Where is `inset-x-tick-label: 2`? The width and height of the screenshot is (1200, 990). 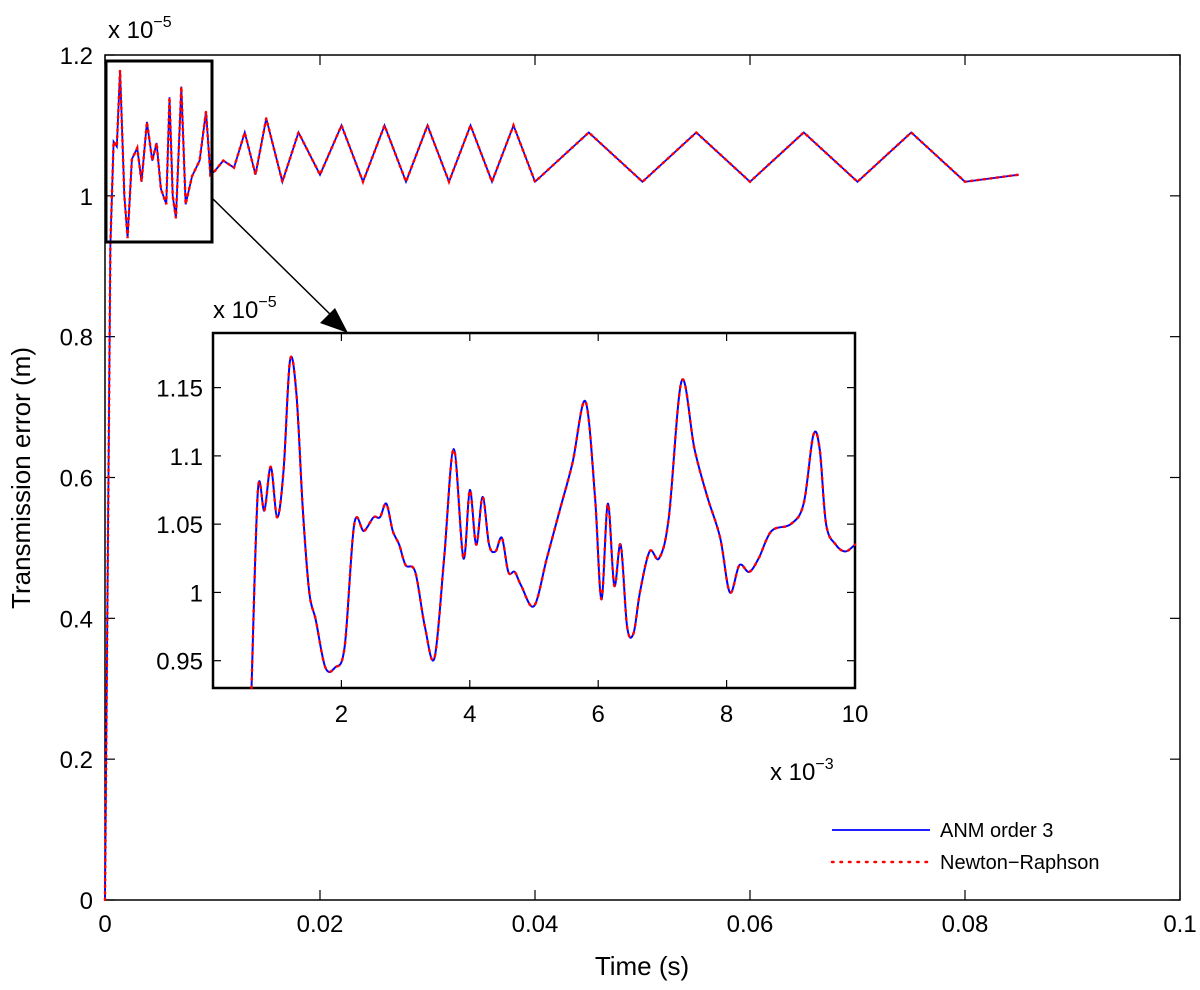 inset-x-tick-label: 2 is located at coordinates (341, 714).